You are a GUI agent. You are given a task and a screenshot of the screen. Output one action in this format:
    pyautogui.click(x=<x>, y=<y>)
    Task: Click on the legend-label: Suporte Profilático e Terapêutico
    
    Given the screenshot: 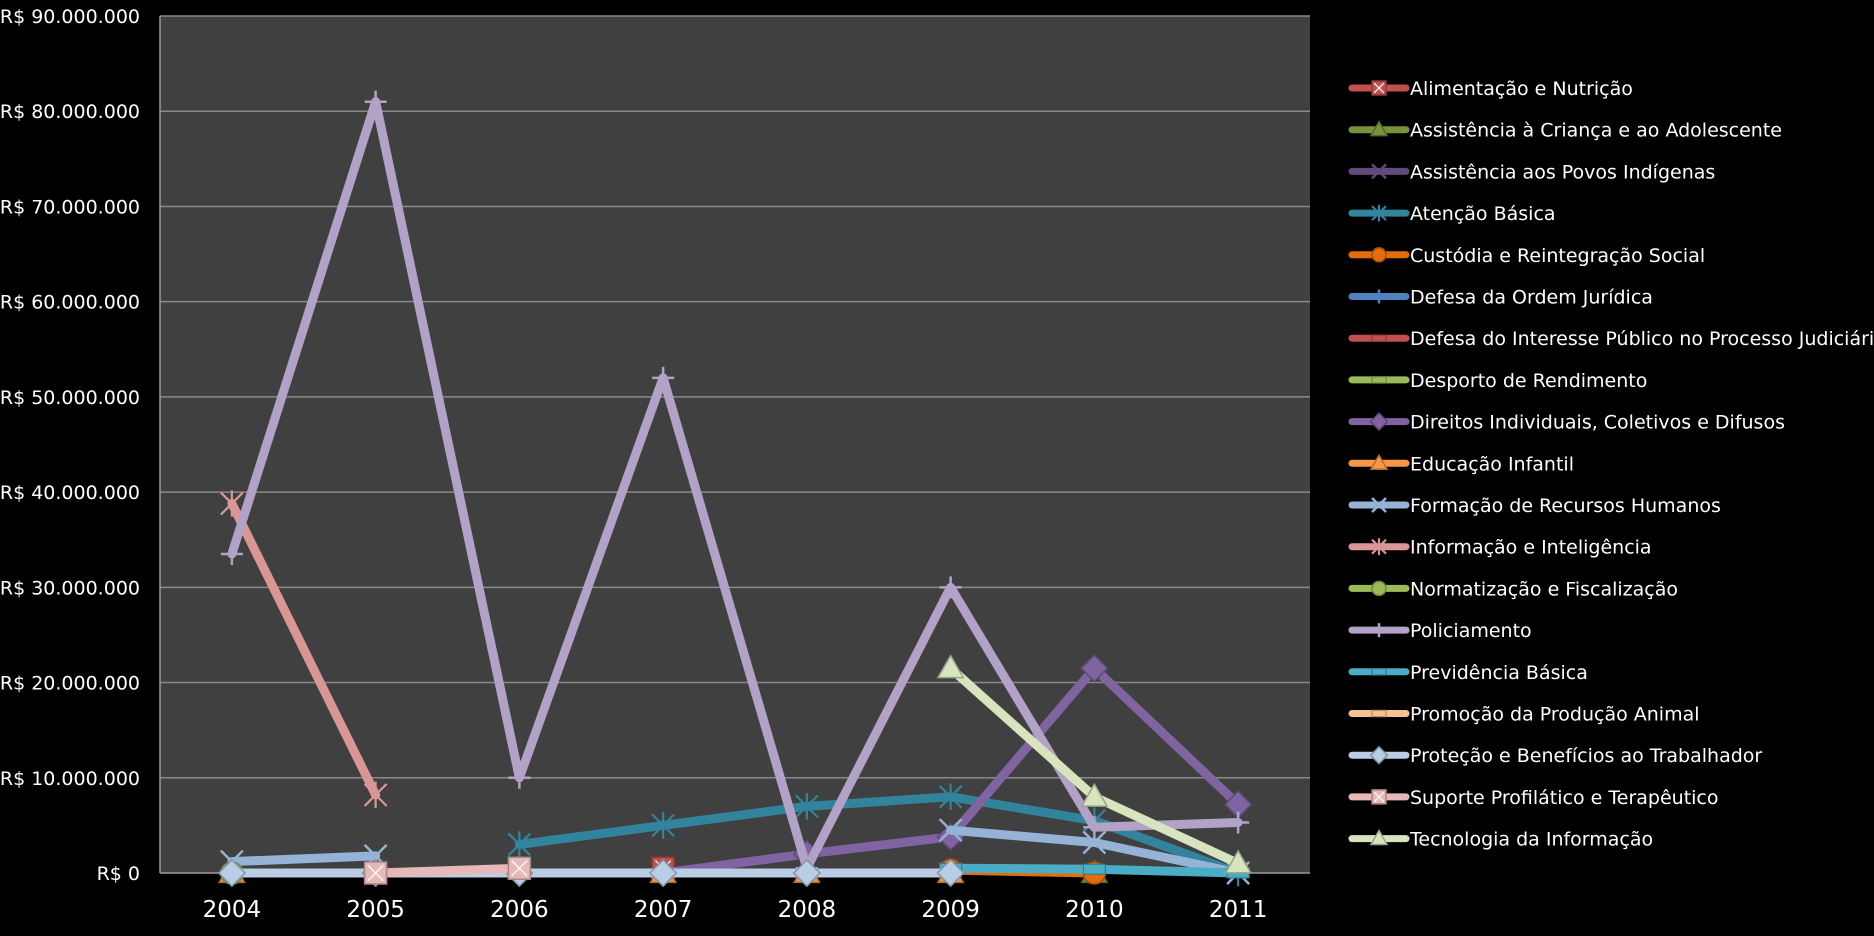 What is the action you would take?
    pyautogui.click(x=1564, y=798)
    